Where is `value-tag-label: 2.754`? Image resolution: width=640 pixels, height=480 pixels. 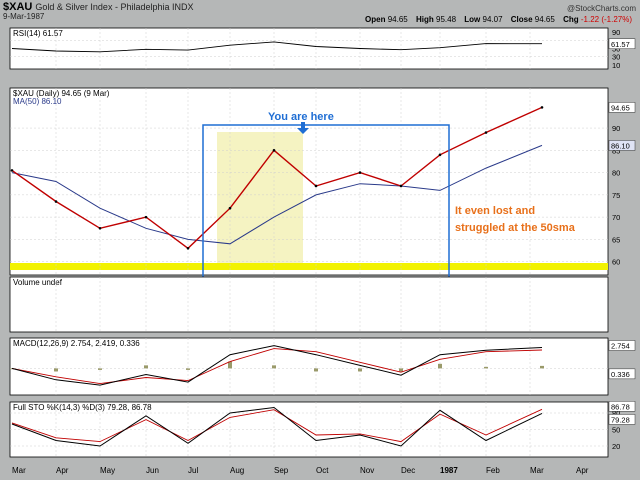
value-tag-label: 2.754 is located at coordinates (620, 345).